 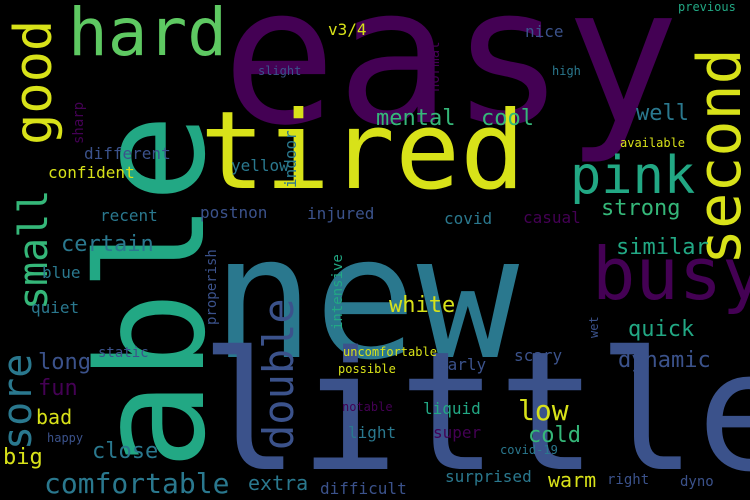 What do you see at coordinates (129, 215) in the screenshot?
I see `word-recent: recent` at bounding box center [129, 215].